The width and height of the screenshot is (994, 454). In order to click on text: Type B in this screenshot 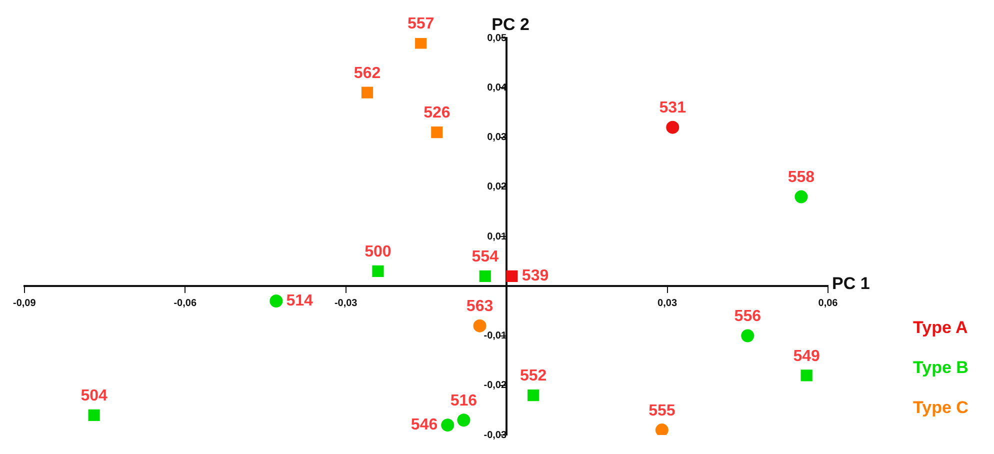, I will do `click(940, 368)`.